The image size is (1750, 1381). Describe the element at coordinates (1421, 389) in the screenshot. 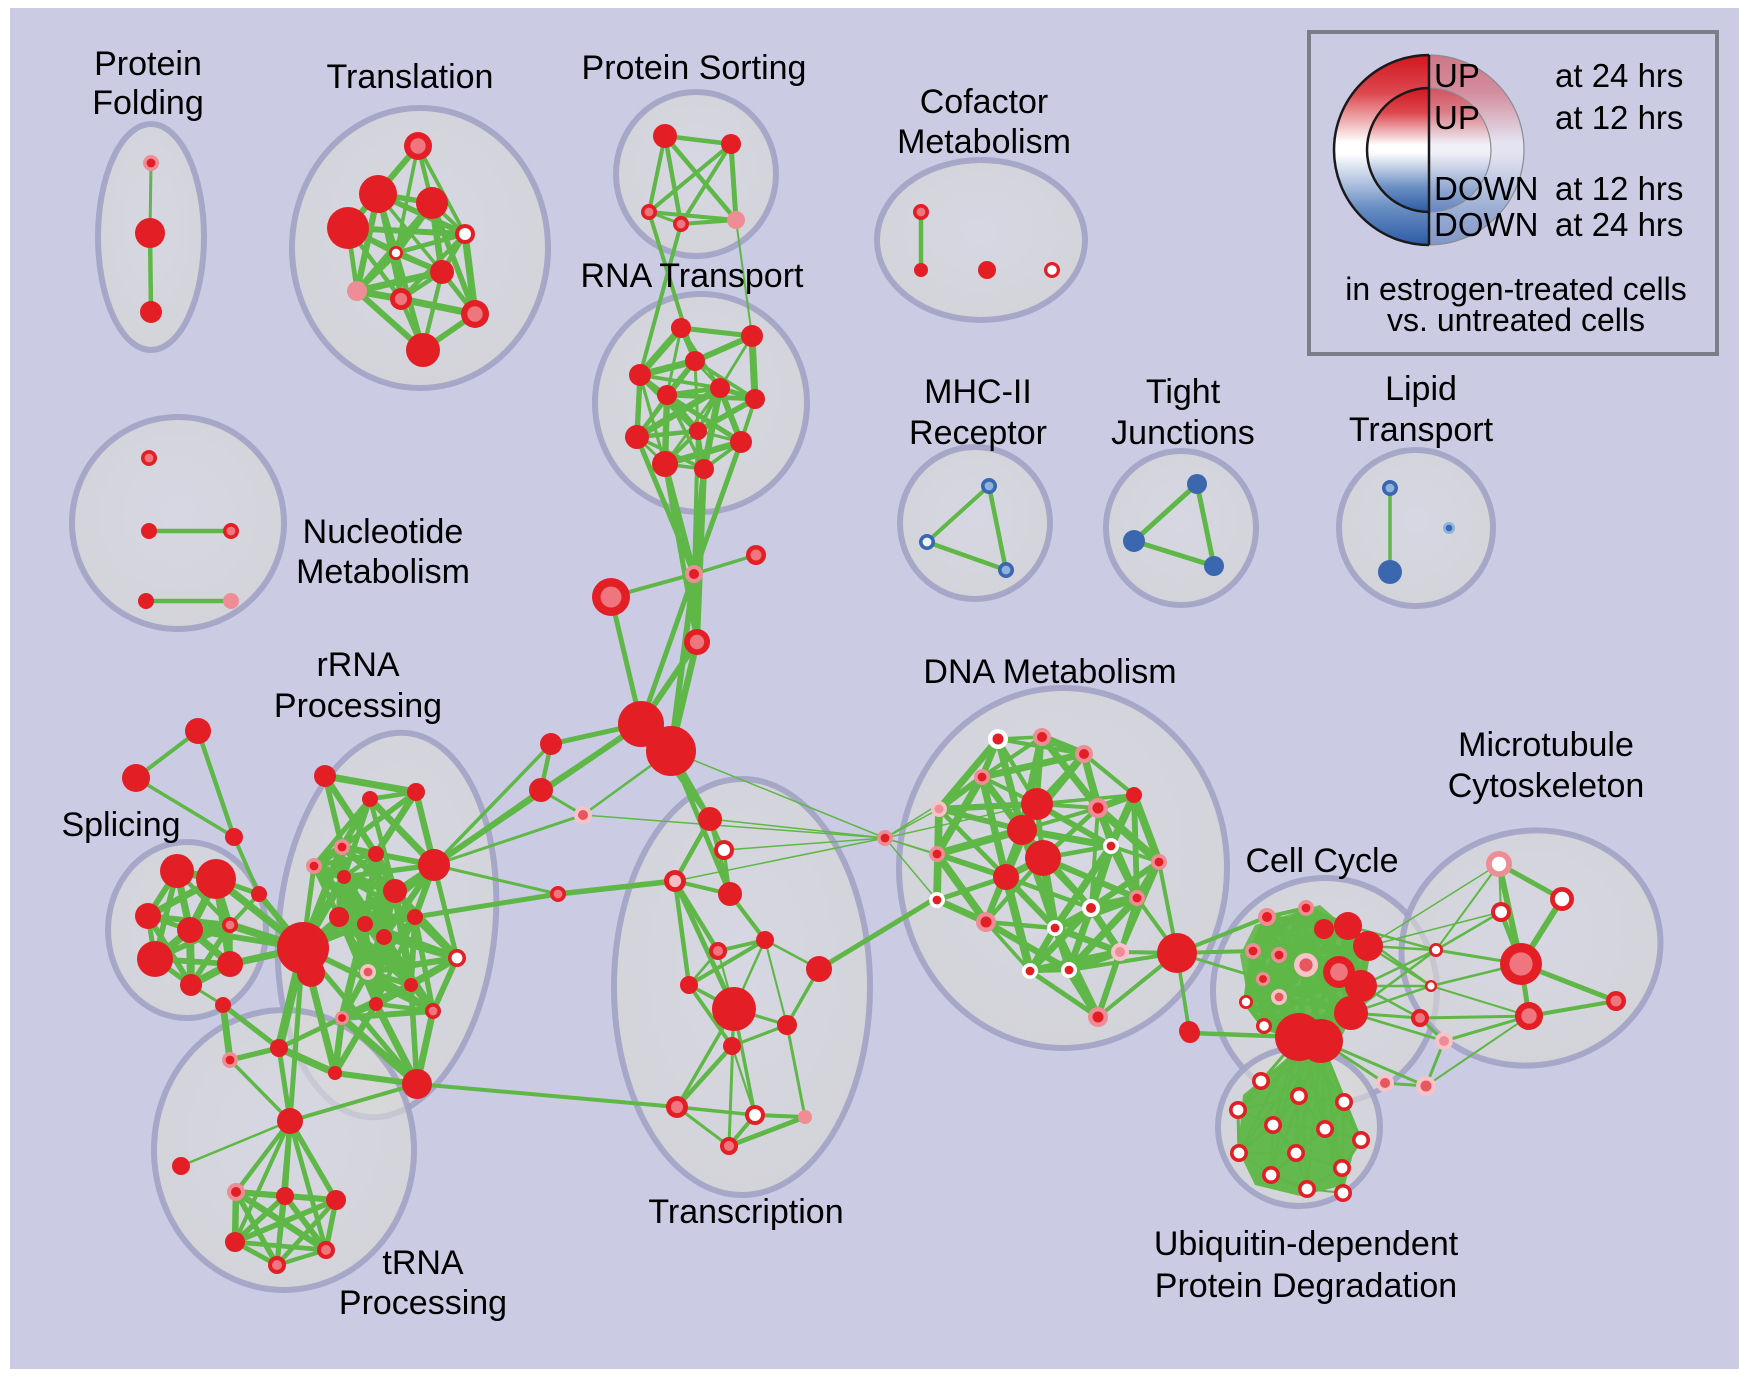

I see `svg-text: Lipid` at that location.